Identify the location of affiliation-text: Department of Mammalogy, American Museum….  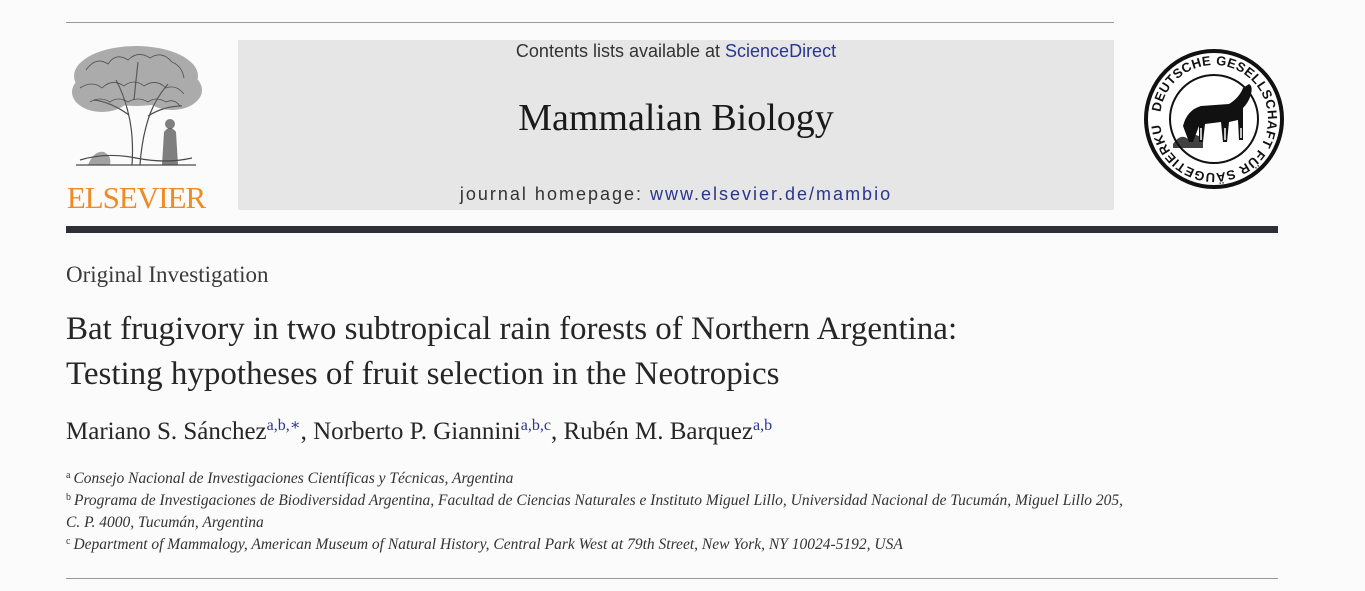
(488, 544).